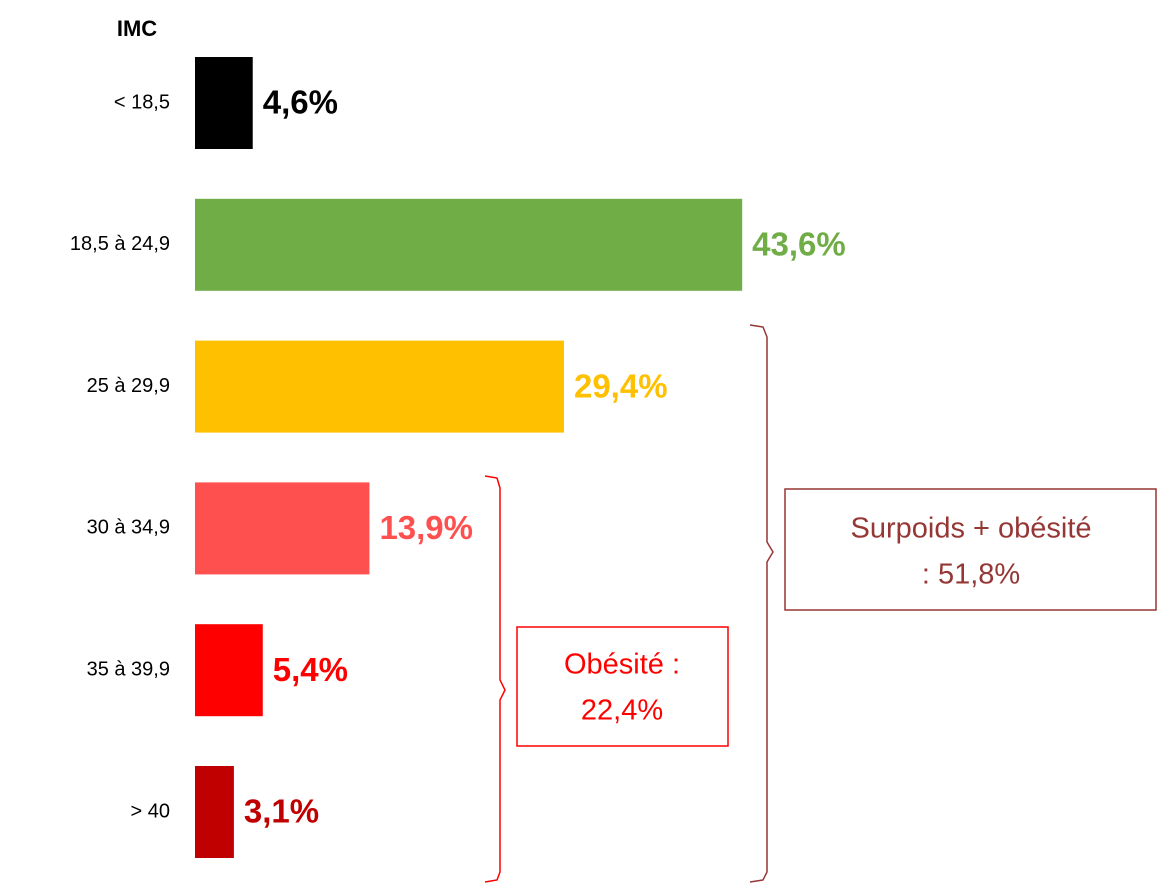 The height and width of the screenshot is (885, 1158). I want to click on category-label: > 40, so click(150, 811).